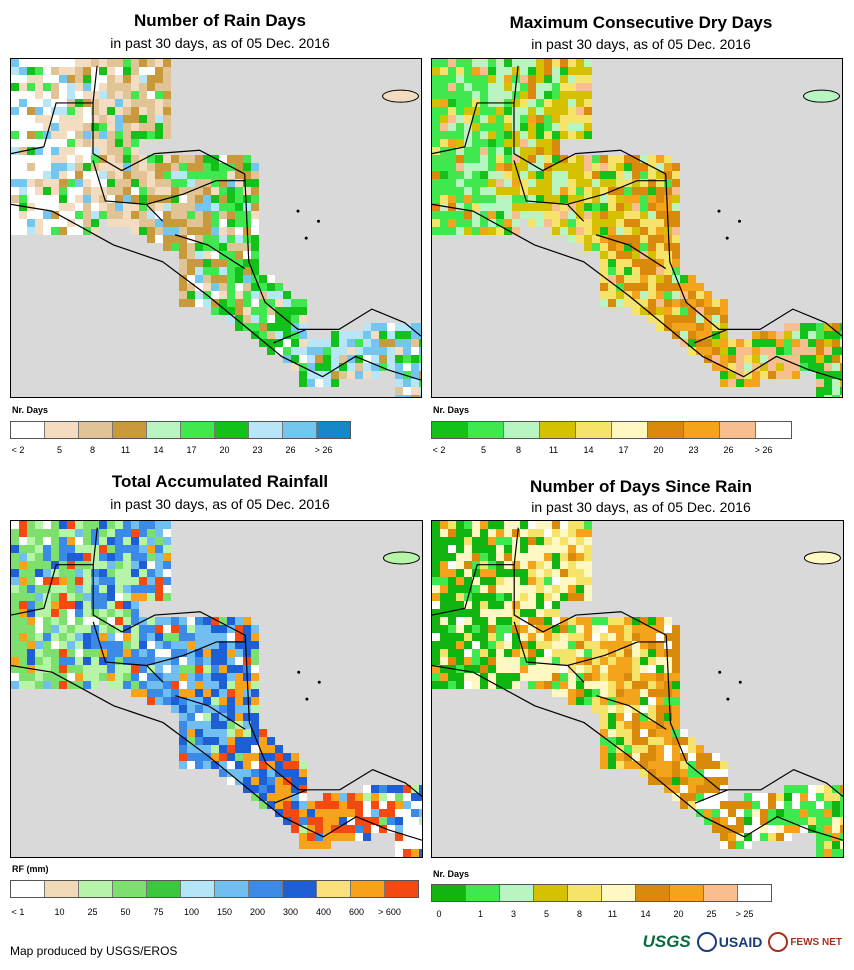 The height and width of the screenshot is (970, 854). Describe the element at coordinates (611, 430) in the screenshot. I see `legend-color-bar` at that location.